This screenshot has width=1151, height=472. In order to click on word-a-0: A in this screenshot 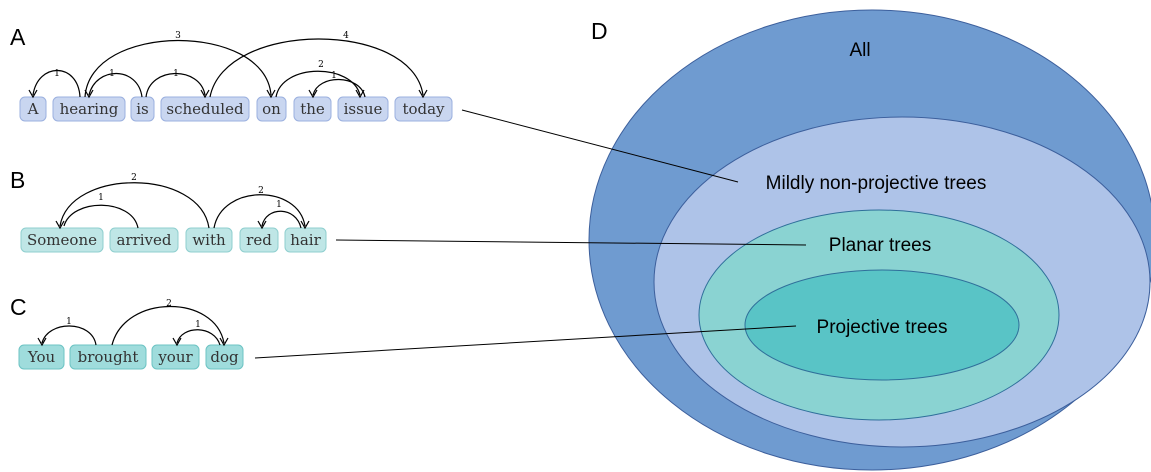, I will do `click(33, 109)`.